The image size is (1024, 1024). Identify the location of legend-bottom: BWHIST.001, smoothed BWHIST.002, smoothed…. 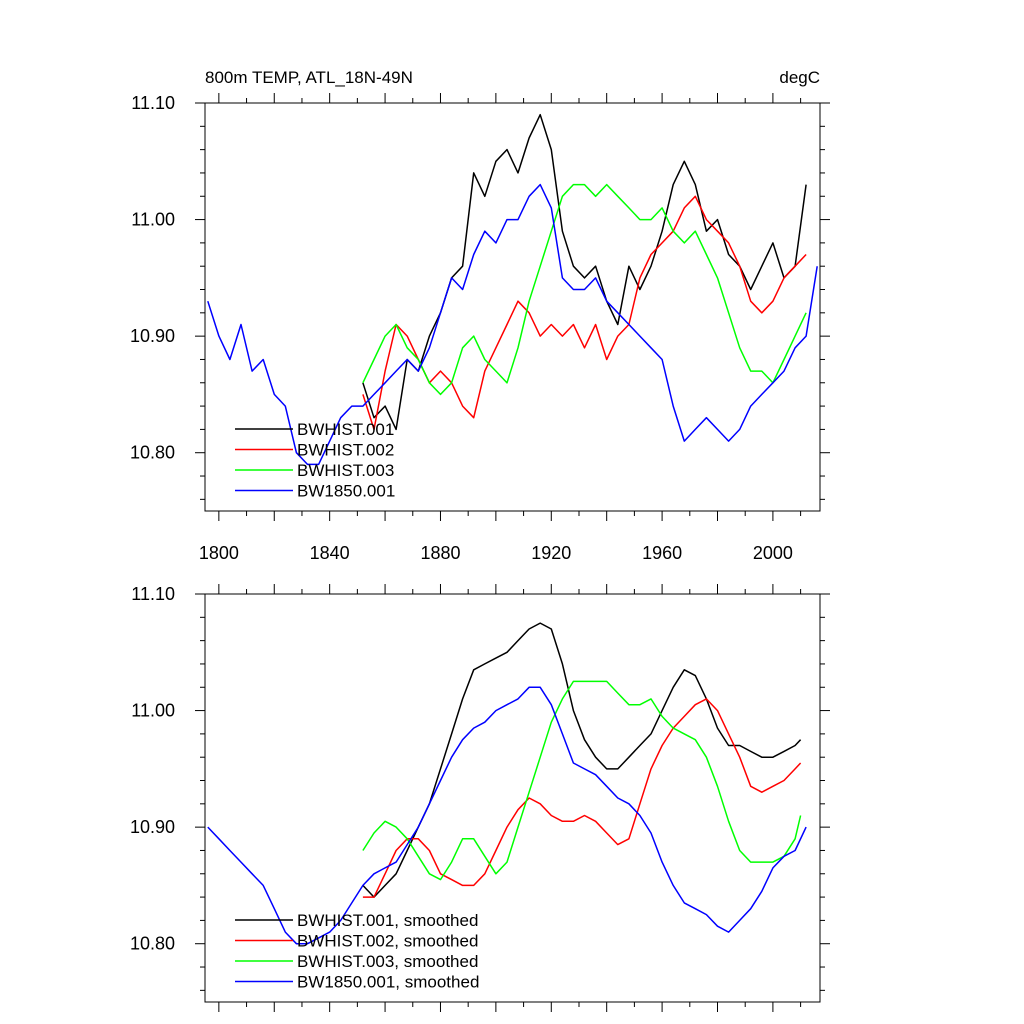
(357, 951).